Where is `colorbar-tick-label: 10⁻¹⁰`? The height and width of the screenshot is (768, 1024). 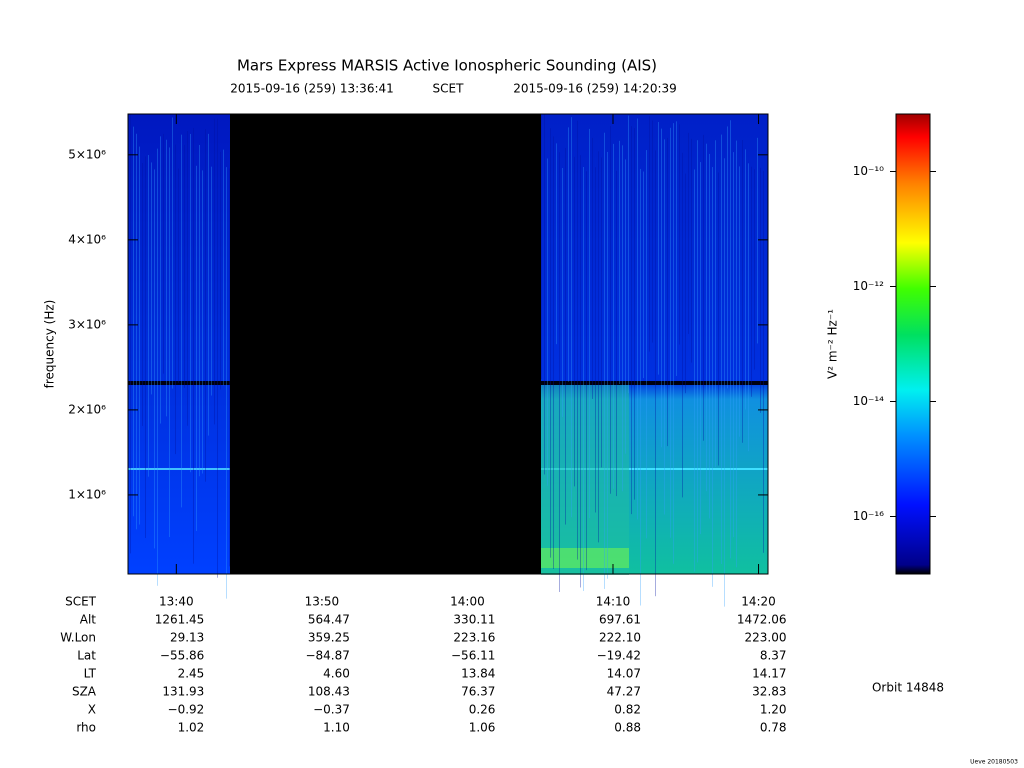
colorbar-tick-label: 10⁻¹⁰ is located at coordinates (868, 171).